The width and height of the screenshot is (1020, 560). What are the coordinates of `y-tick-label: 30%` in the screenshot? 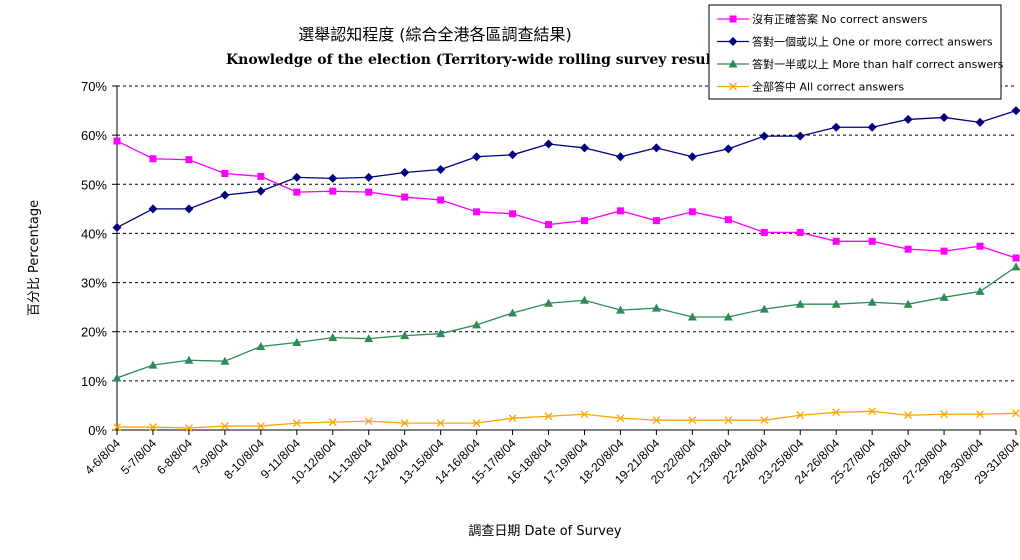 It's located at (94, 283).